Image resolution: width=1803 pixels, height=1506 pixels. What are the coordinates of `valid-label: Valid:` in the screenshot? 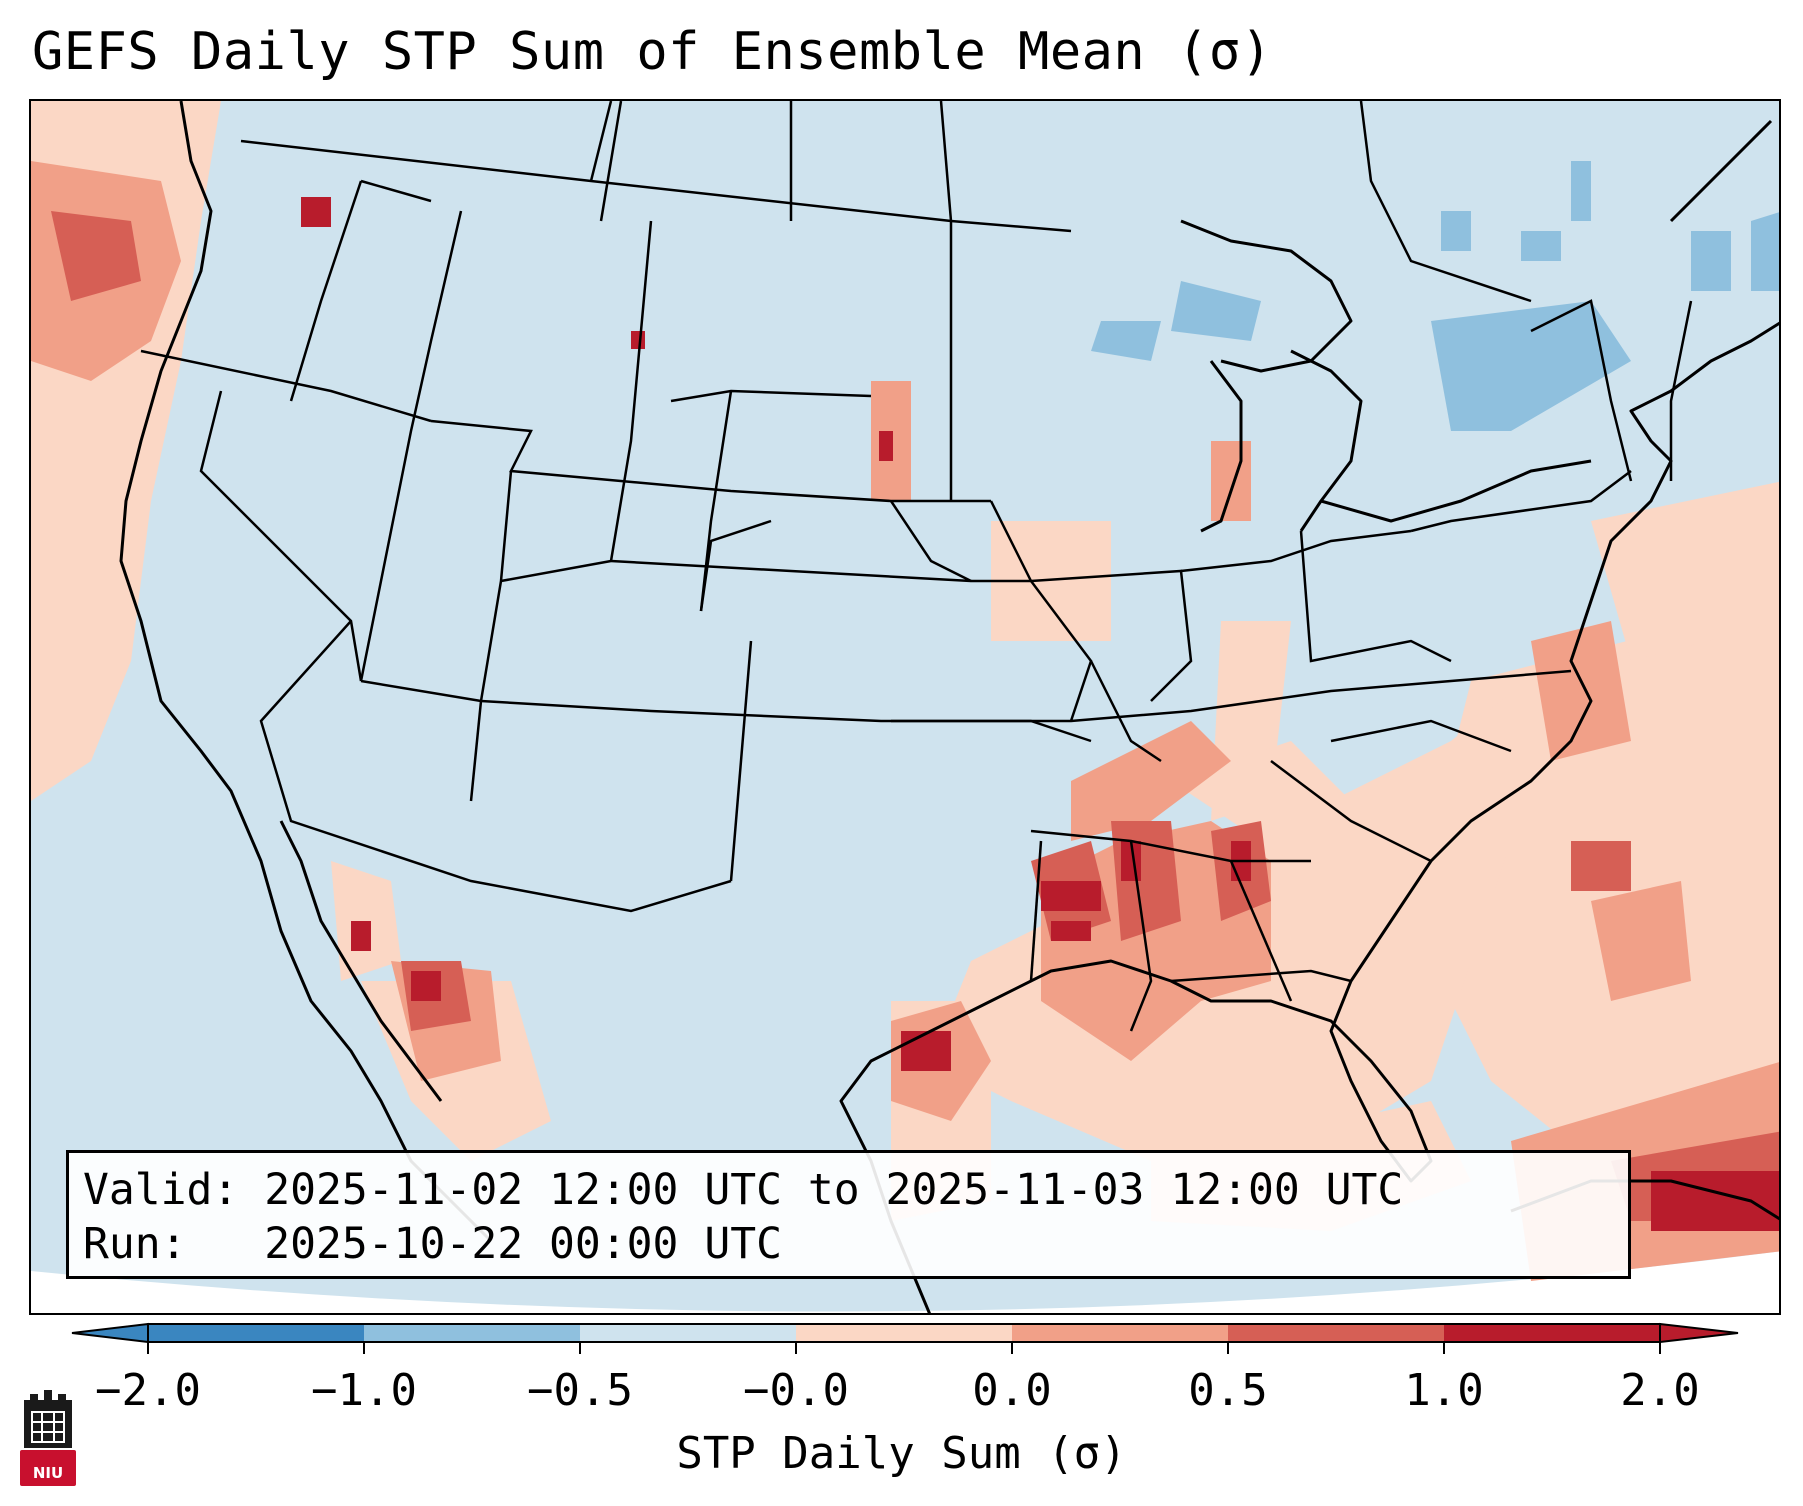 It's located at (161, 1190).